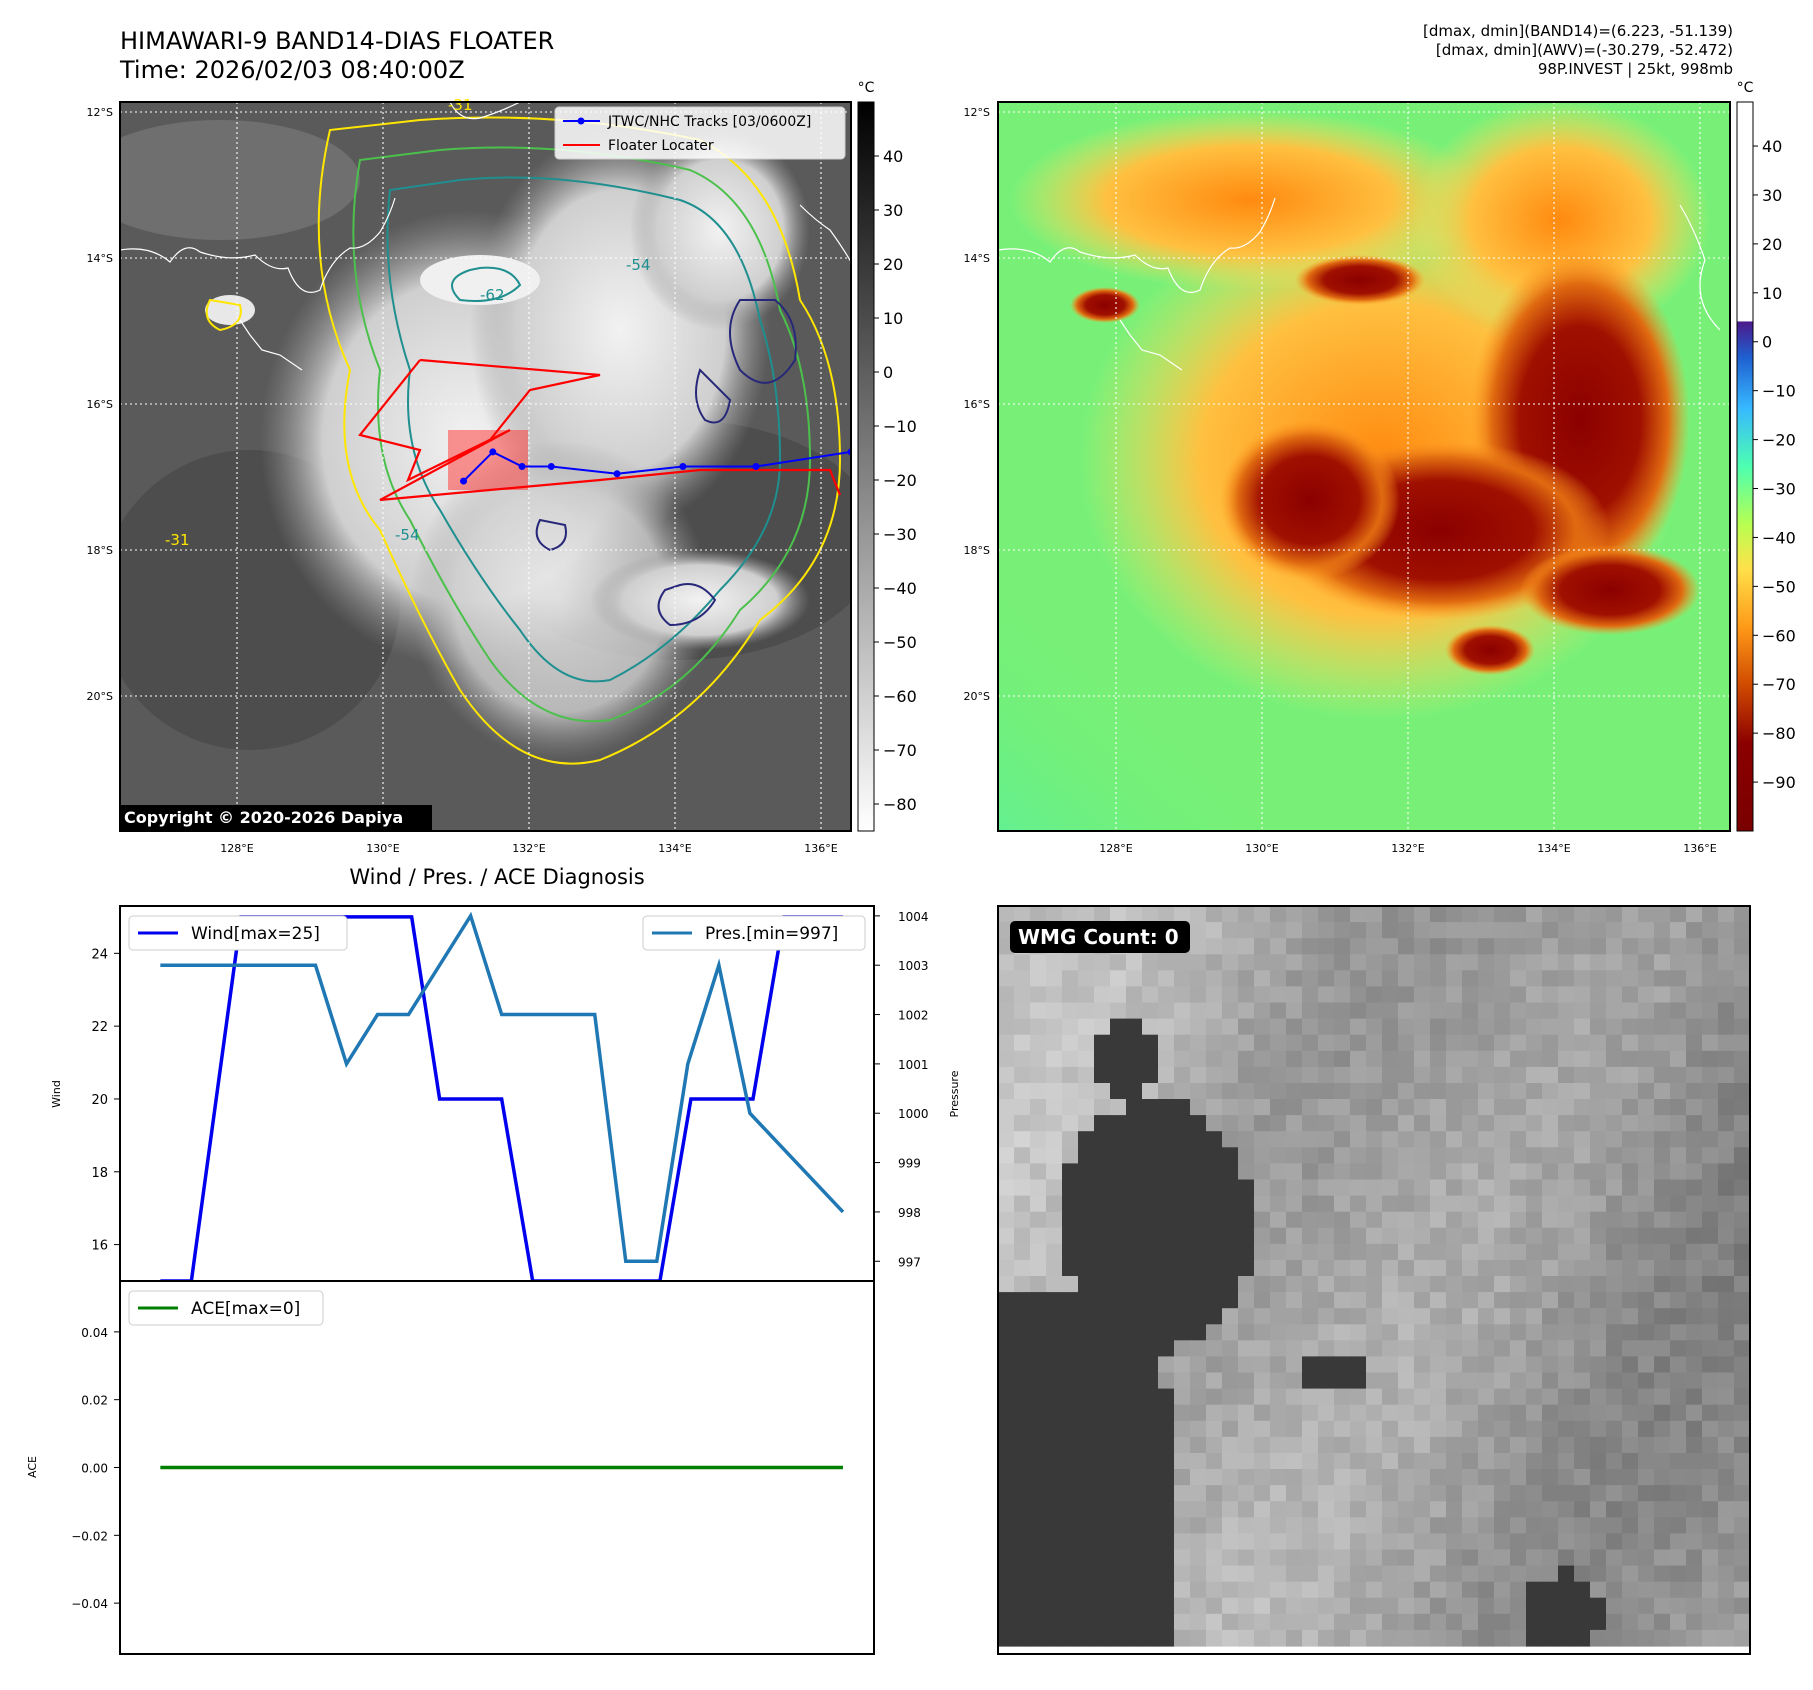 The width and height of the screenshot is (1813, 1690). I want to click on ace-ytick-label: 0.02, so click(94, 1401).